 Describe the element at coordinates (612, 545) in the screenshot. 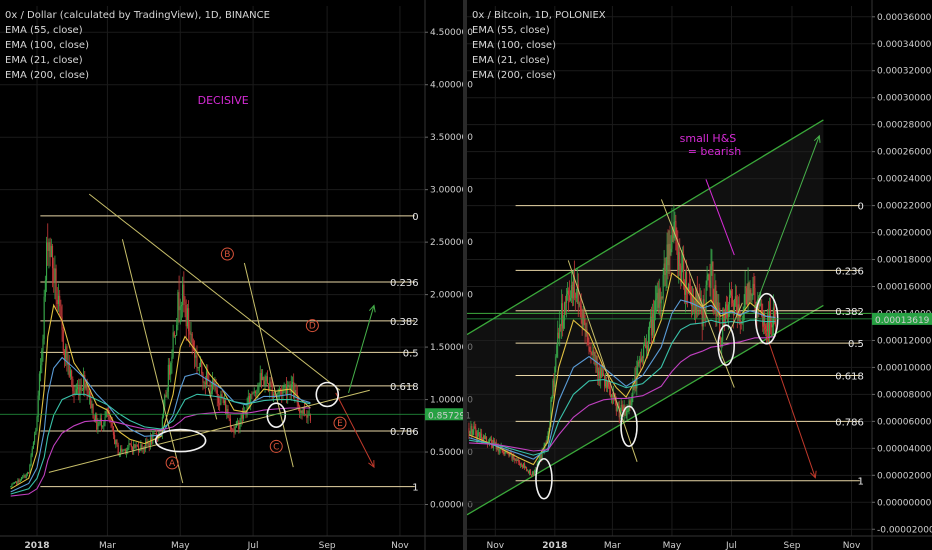

I see `x-tick-label: Mar` at that location.